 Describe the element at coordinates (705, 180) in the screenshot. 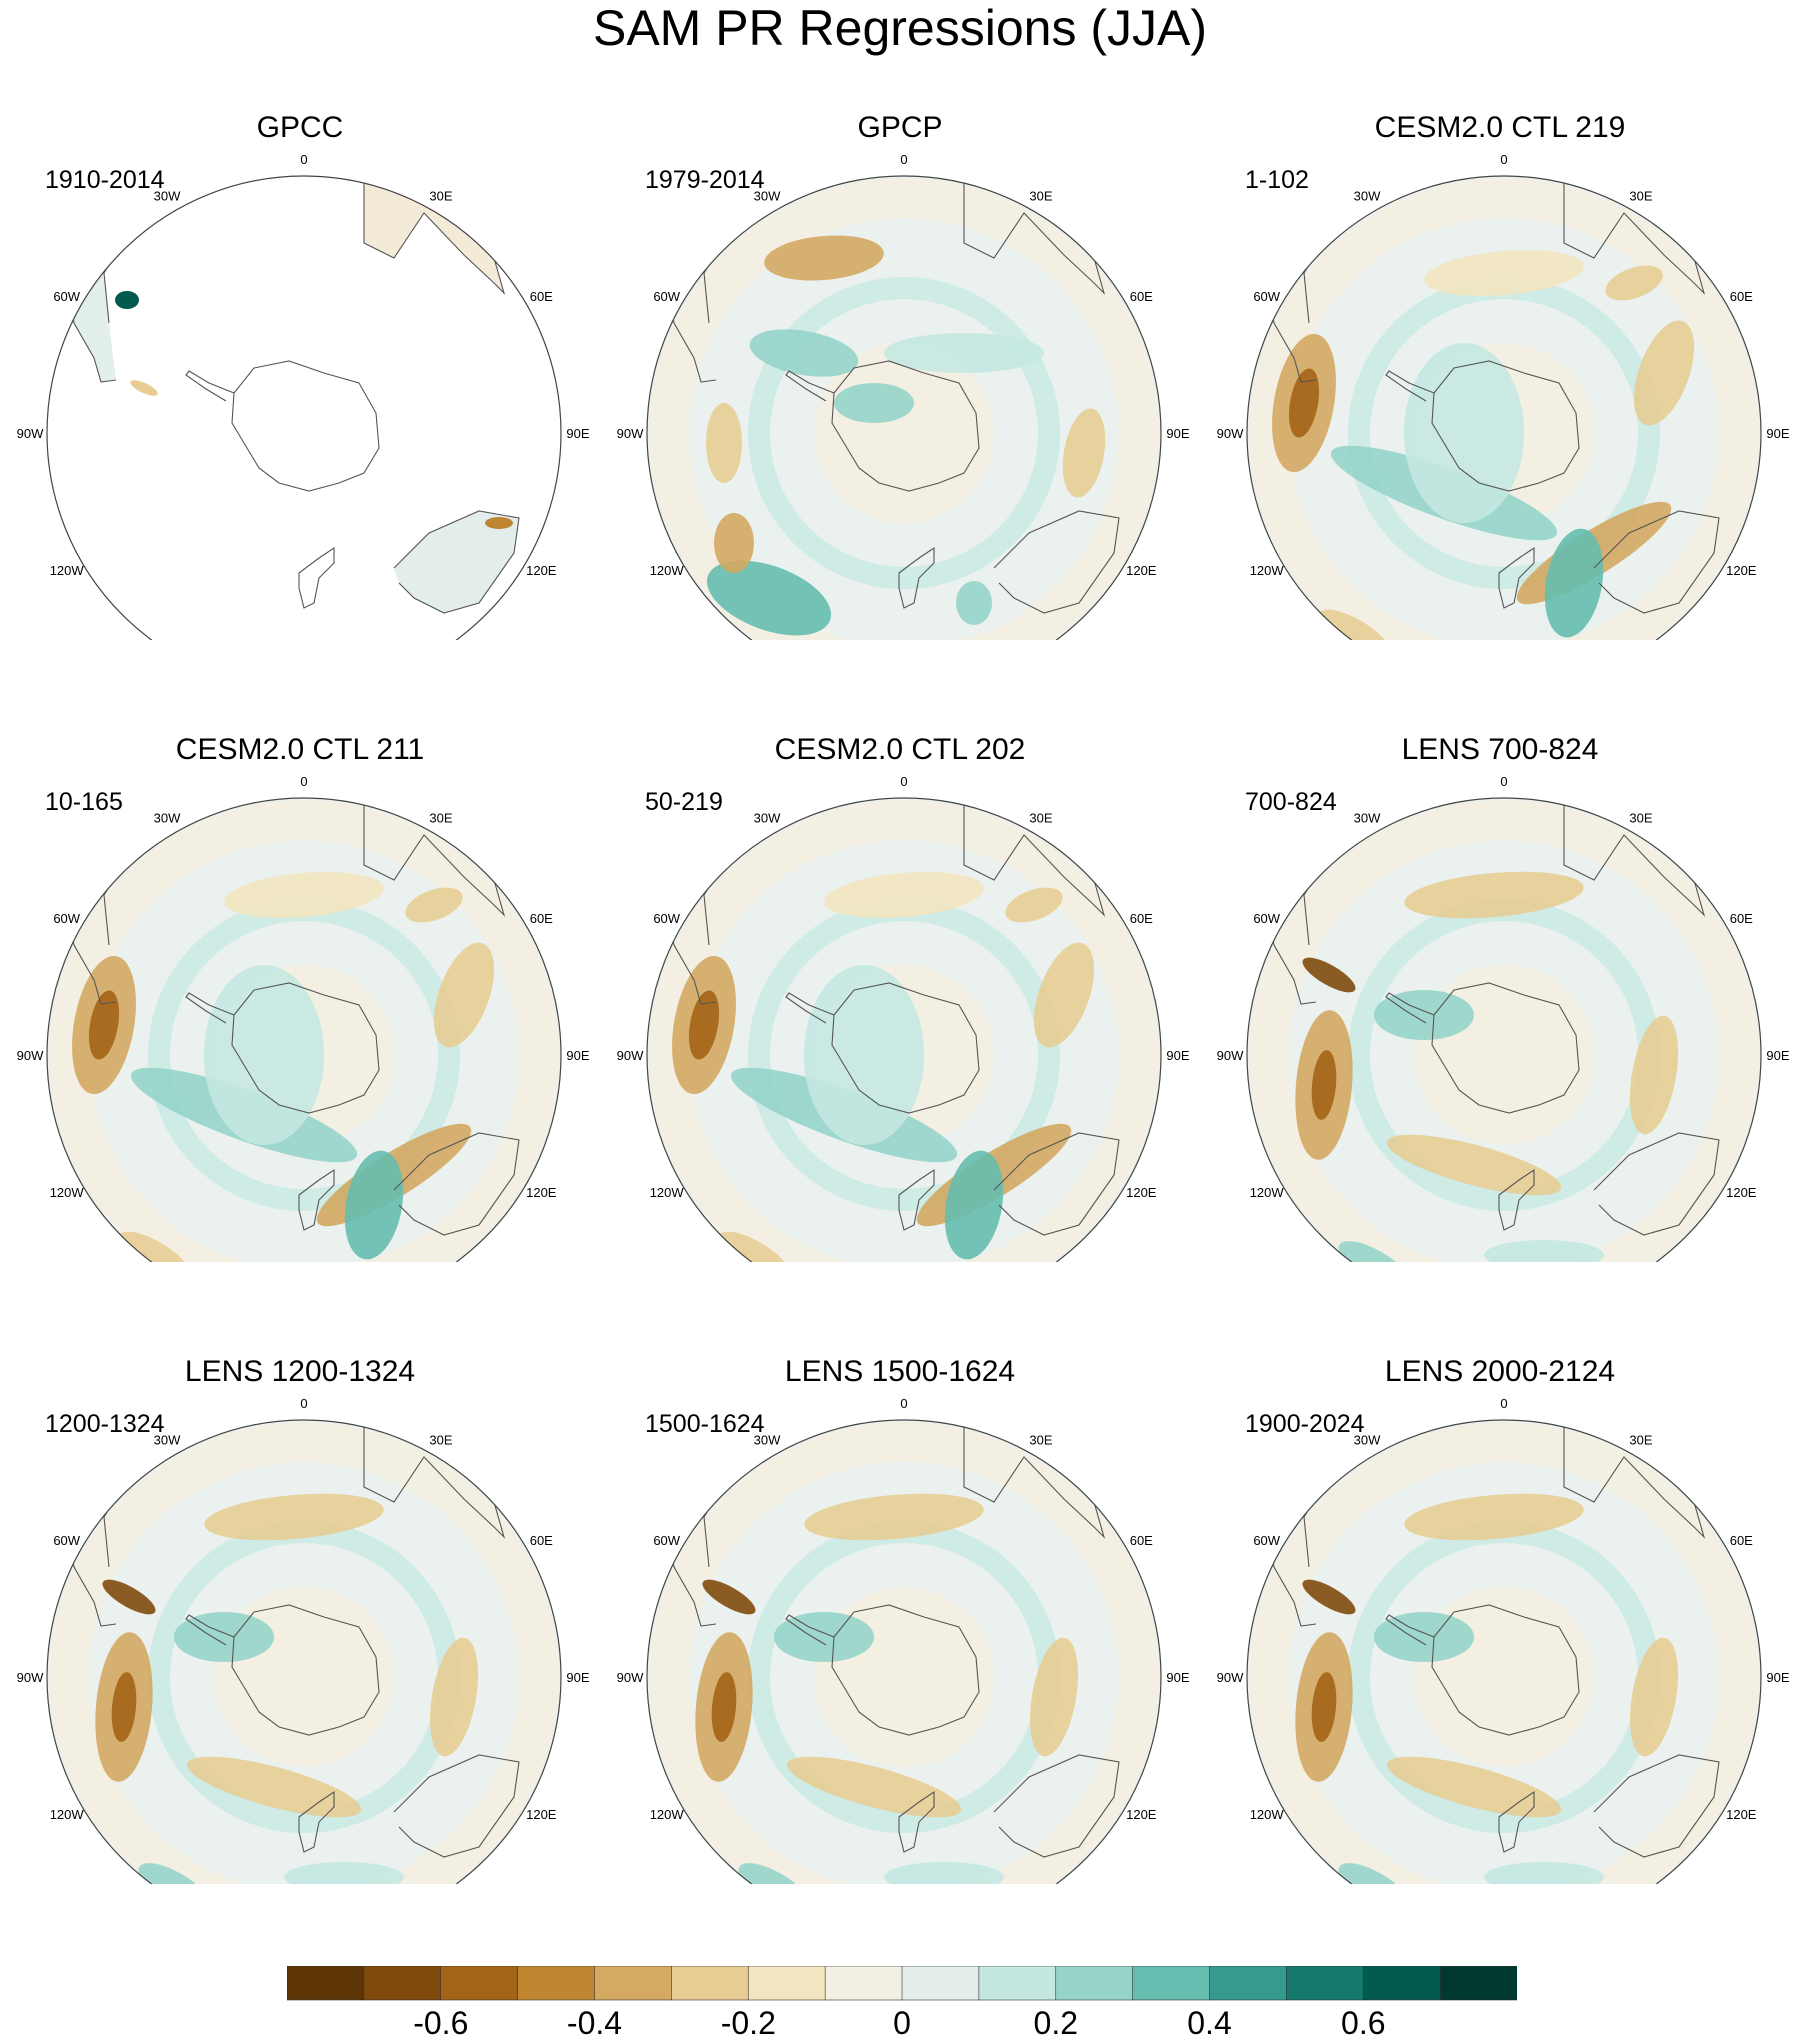

I see `panel-period: 1979-2014` at that location.